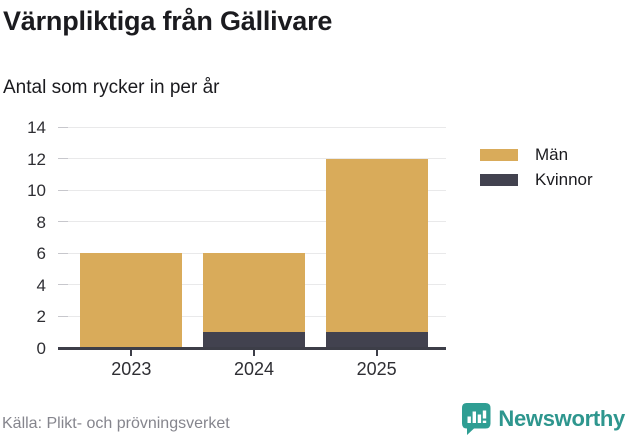 The width and height of the screenshot is (631, 439). Describe the element at coordinates (41, 254) in the screenshot. I see `y-tick-label: 6` at that location.